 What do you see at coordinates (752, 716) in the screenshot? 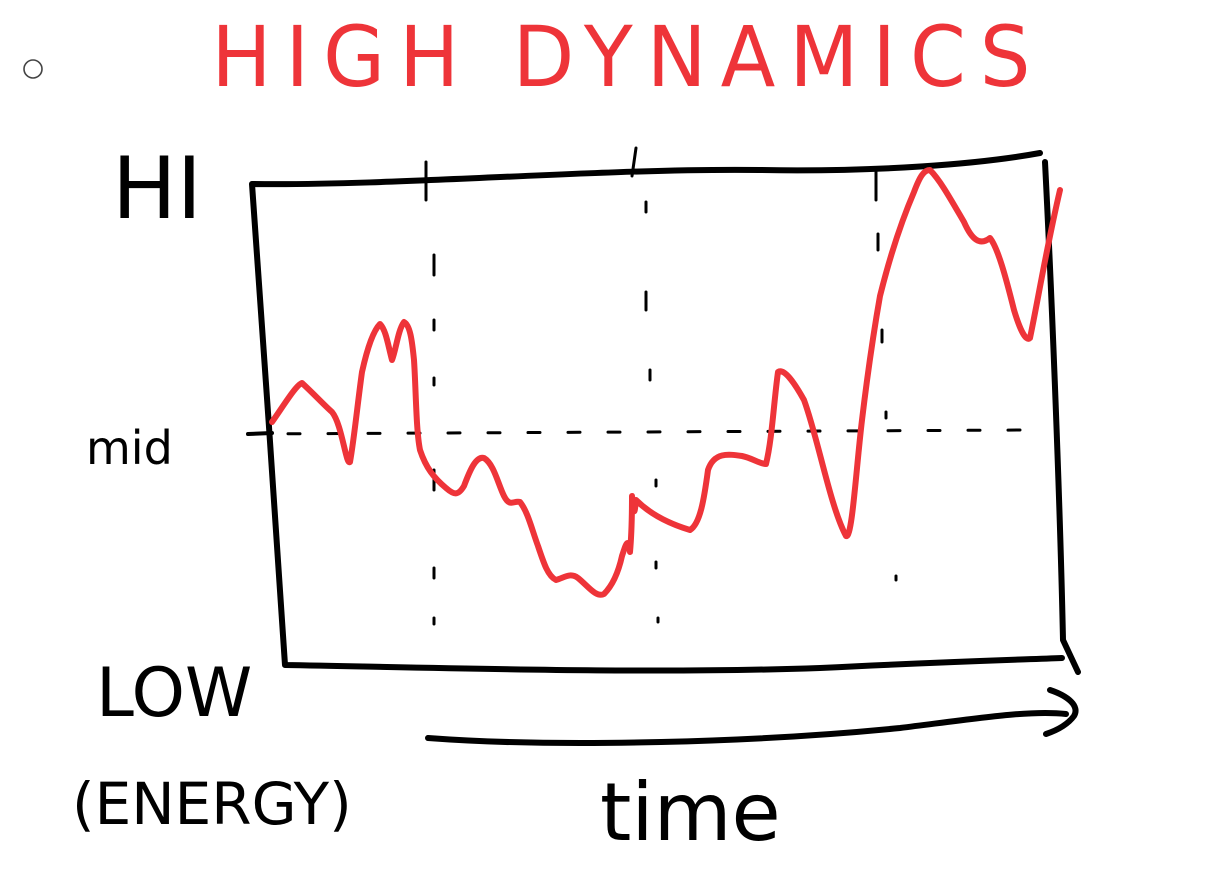
I see `arrow-right-icon` at bounding box center [752, 716].